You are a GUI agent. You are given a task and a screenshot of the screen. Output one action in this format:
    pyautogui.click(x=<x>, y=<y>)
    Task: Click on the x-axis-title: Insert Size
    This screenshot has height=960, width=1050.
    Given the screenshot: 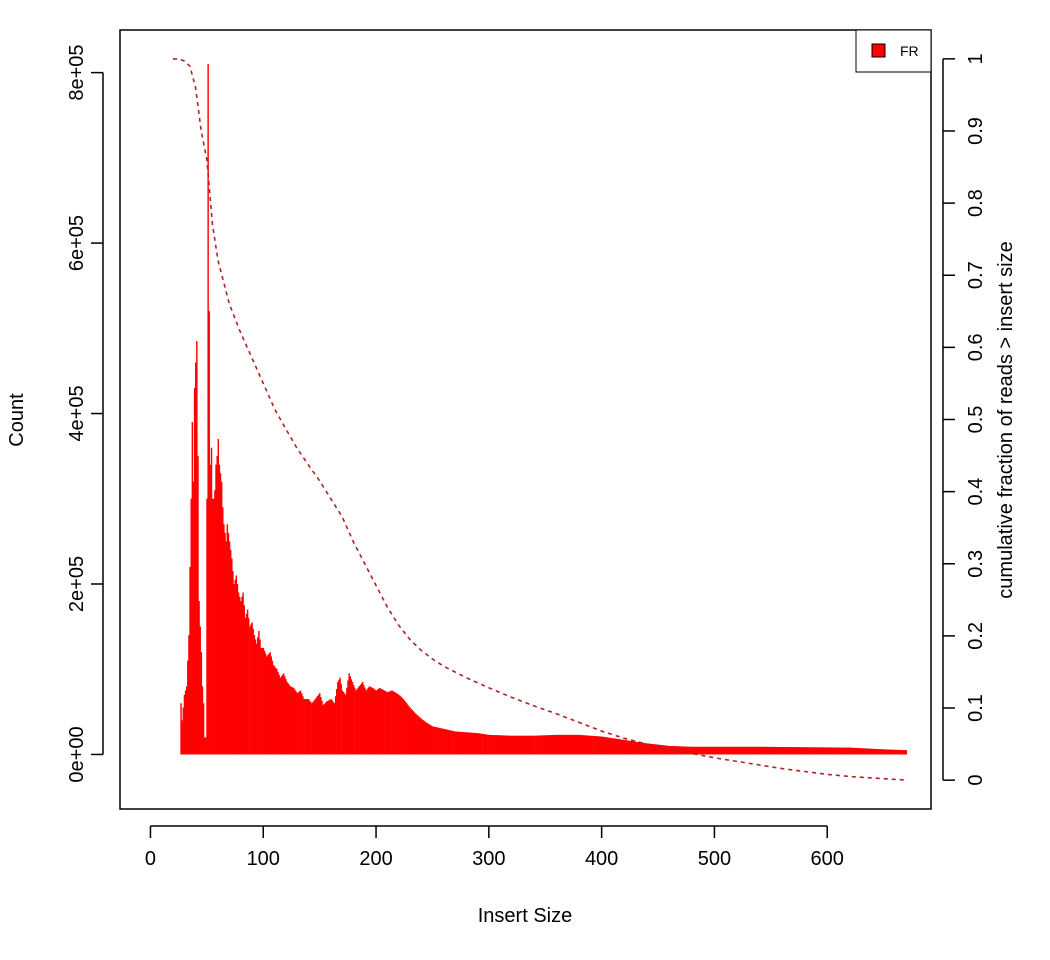 What is the action you would take?
    pyautogui.click(x=525, y=916)
    